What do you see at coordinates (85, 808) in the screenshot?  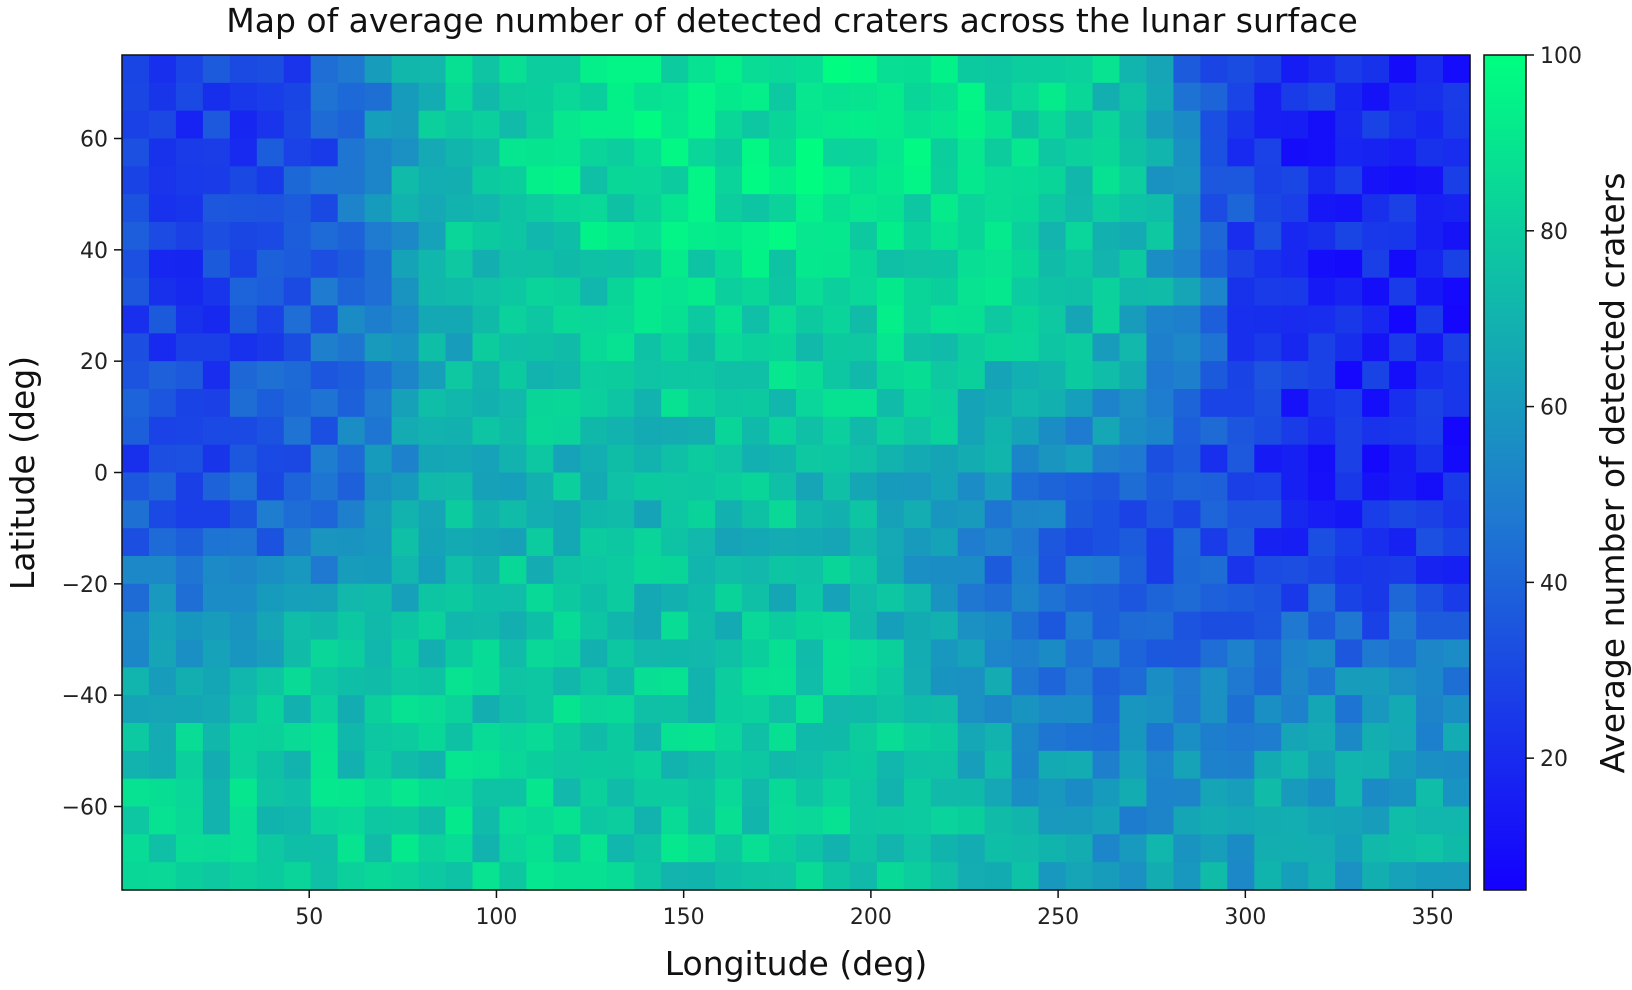 I see `y-tick-label: −60` at bounding box center [85, 808].